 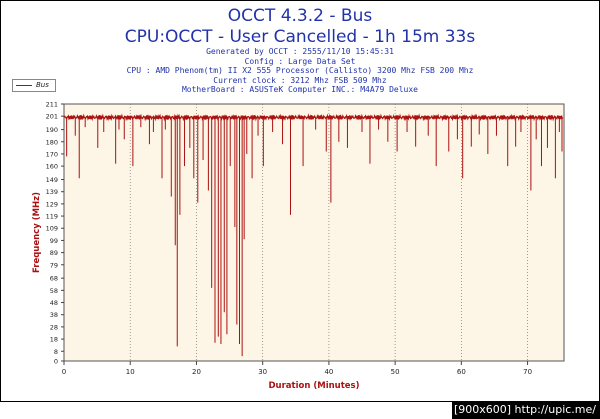 What do you see at coordinates (24, 85) in the screenshot?
I see `legend-swatch-bus` at bounding box center [24, 85].